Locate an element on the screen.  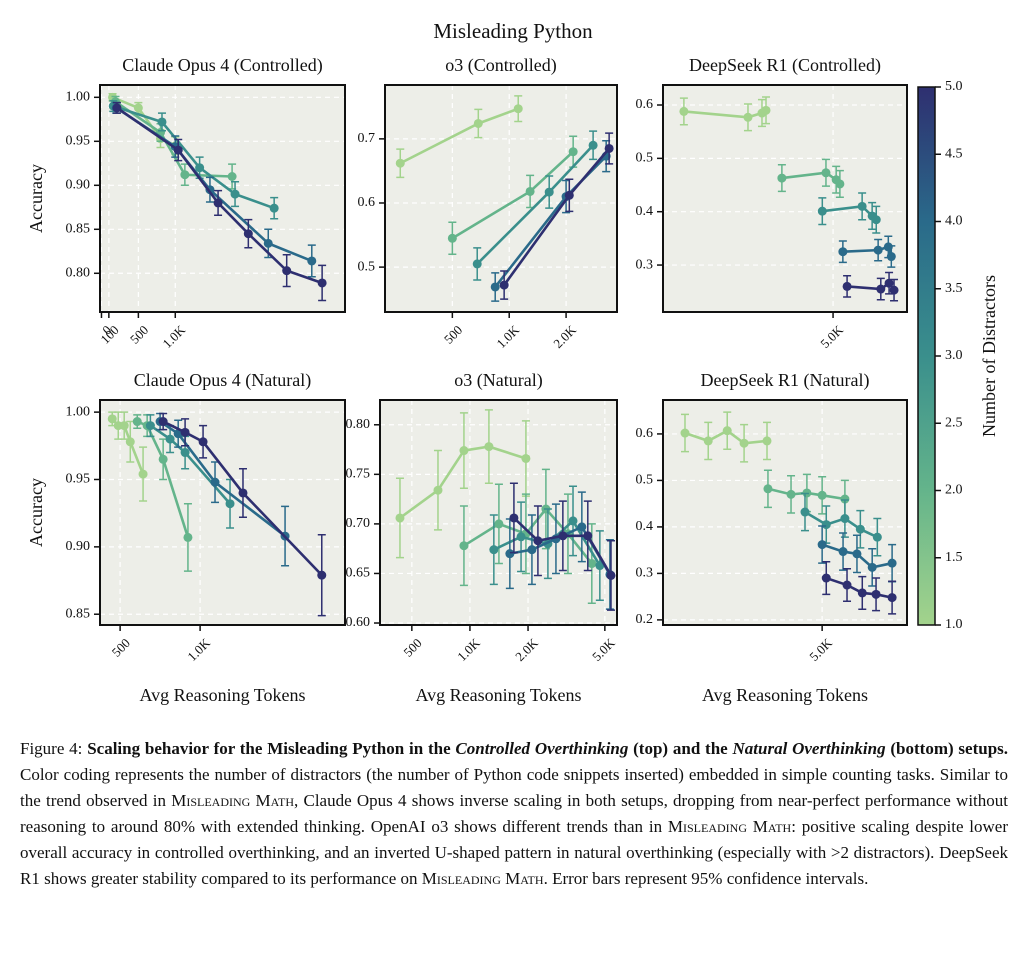
colorbar-tick-label: 1.5 is located at coordinates (954, 557).